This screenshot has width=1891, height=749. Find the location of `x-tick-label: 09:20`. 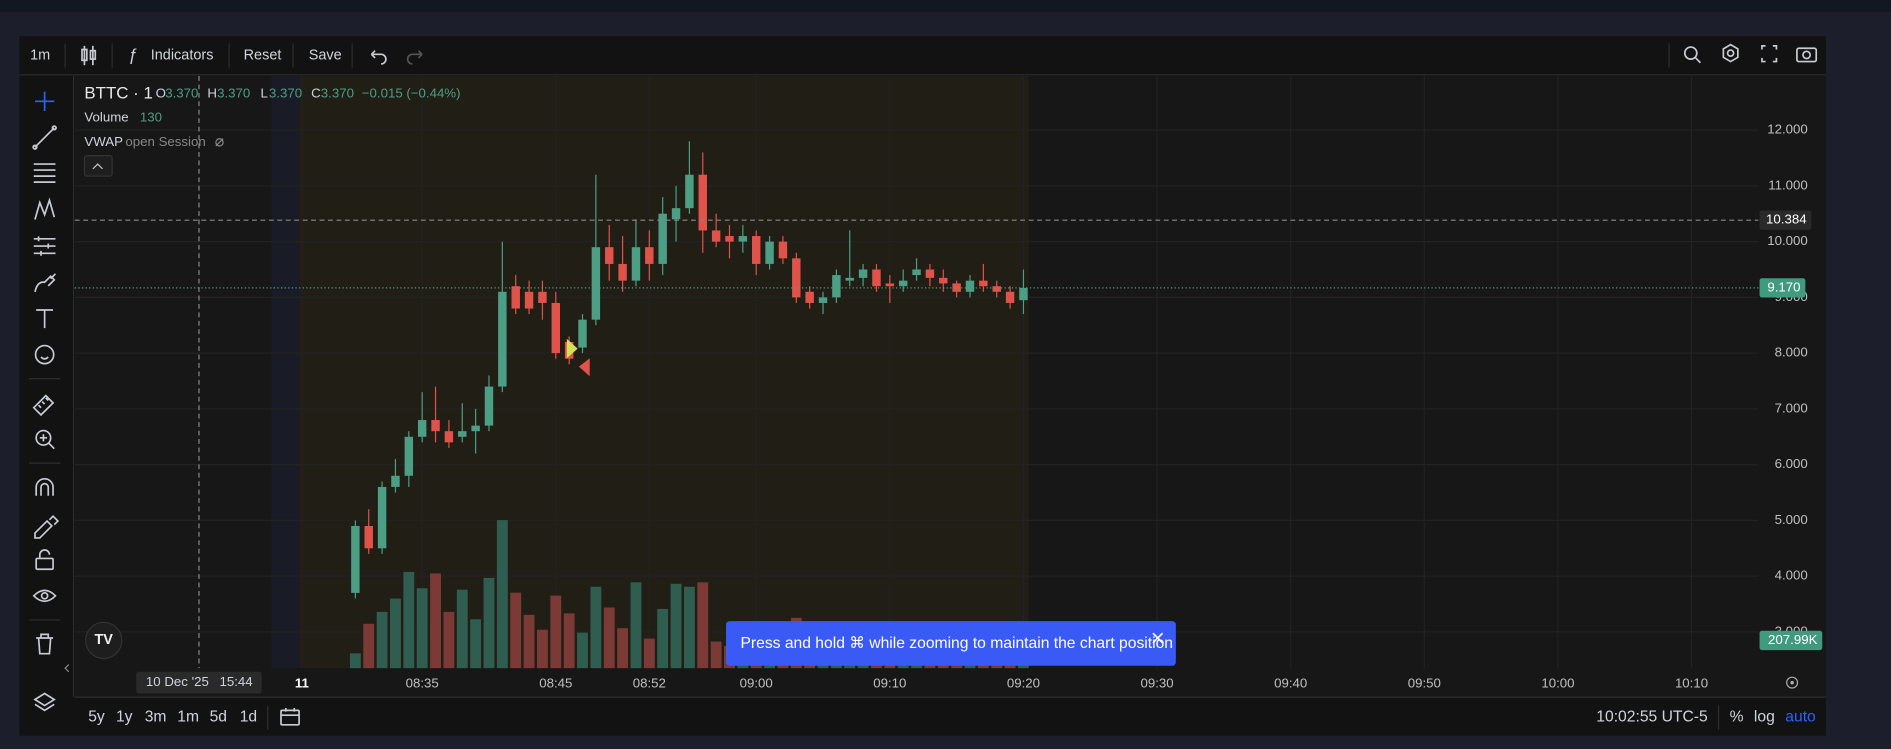

x-tick-label: 09:20 is located at coordinates (1023, 682).